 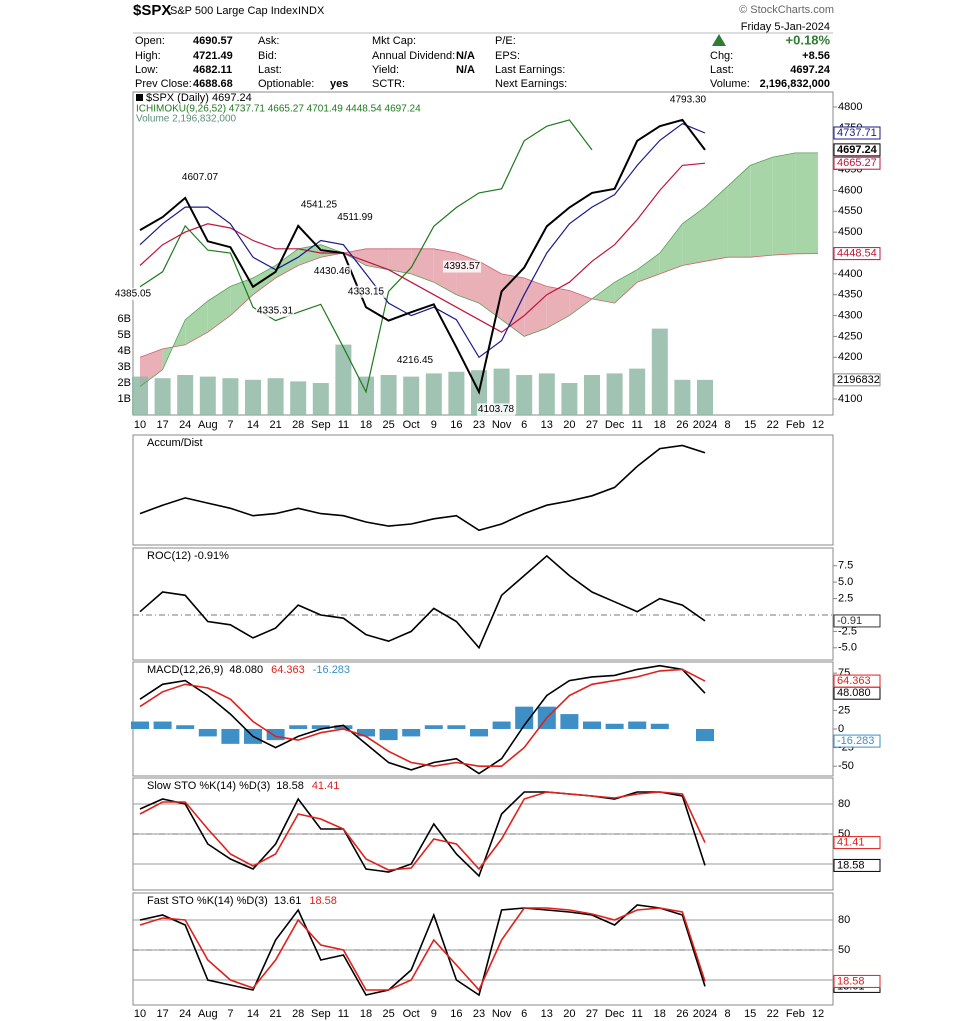 I want to click on x-tick-label: Dec, so click(x=615, y=1014).